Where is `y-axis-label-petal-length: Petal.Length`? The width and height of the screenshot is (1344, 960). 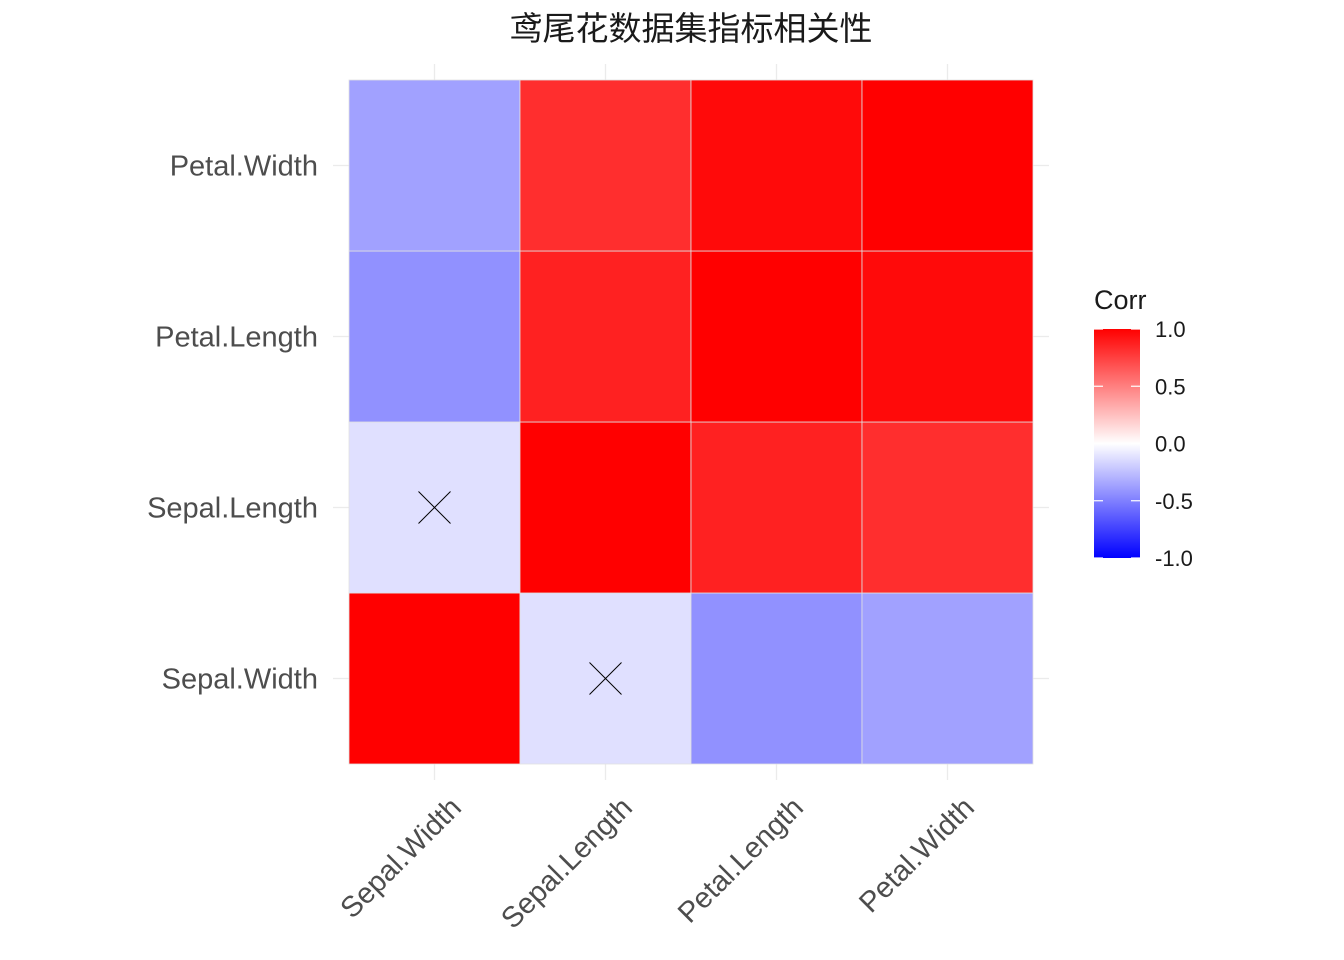
y-axis-label-petal-length: Petal.Length is located at coordinates (236, 338).